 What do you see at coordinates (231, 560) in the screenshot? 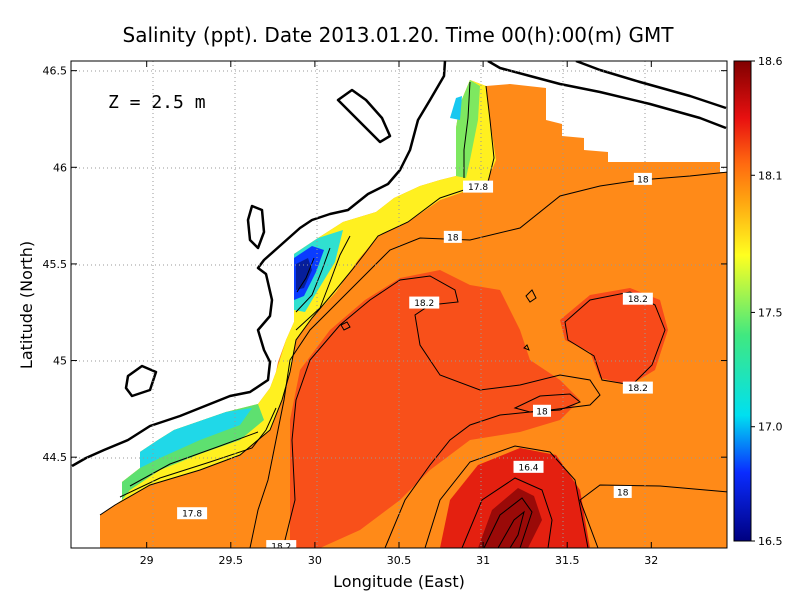
I see `x-tick-label: 29.5` at bounding box center [231, 560].